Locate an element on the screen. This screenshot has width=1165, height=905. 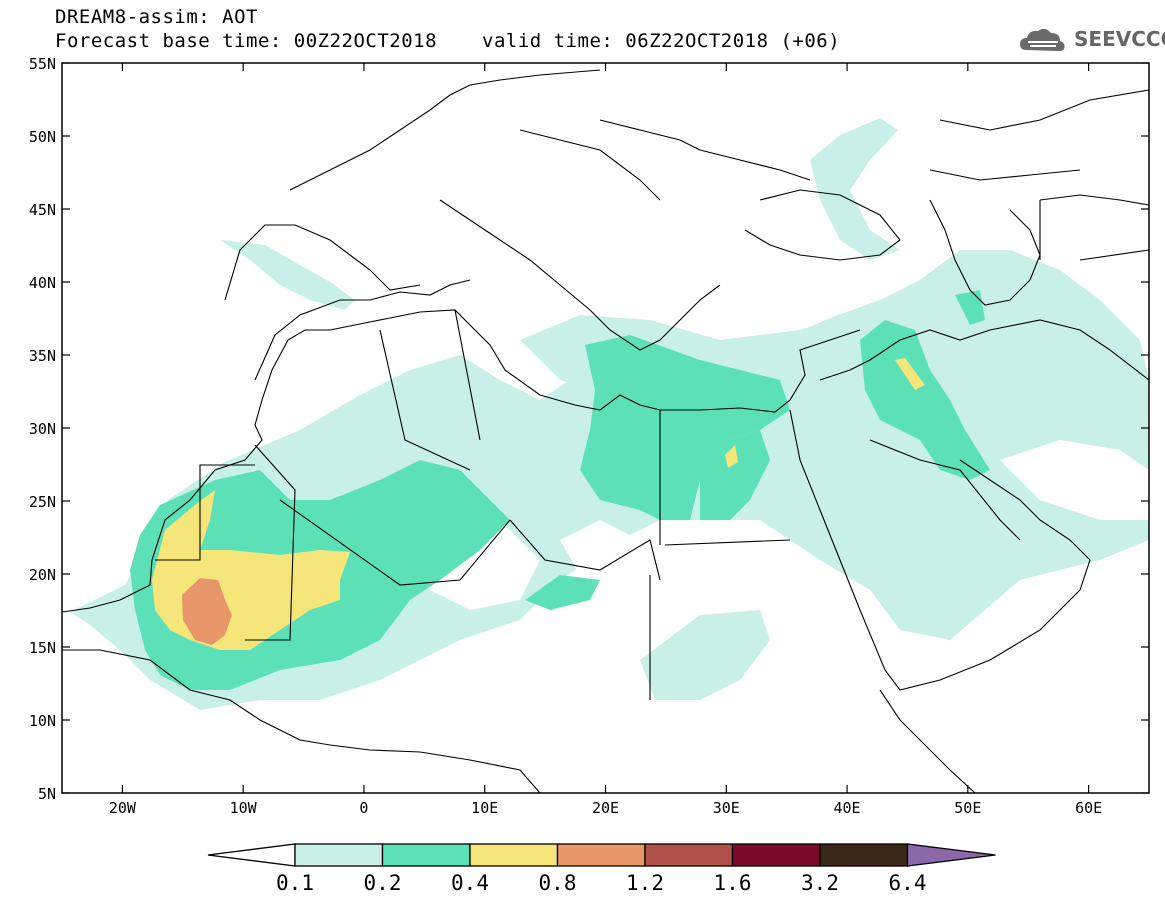
colorbar-over-arrow is located at coordinates (951, 855).